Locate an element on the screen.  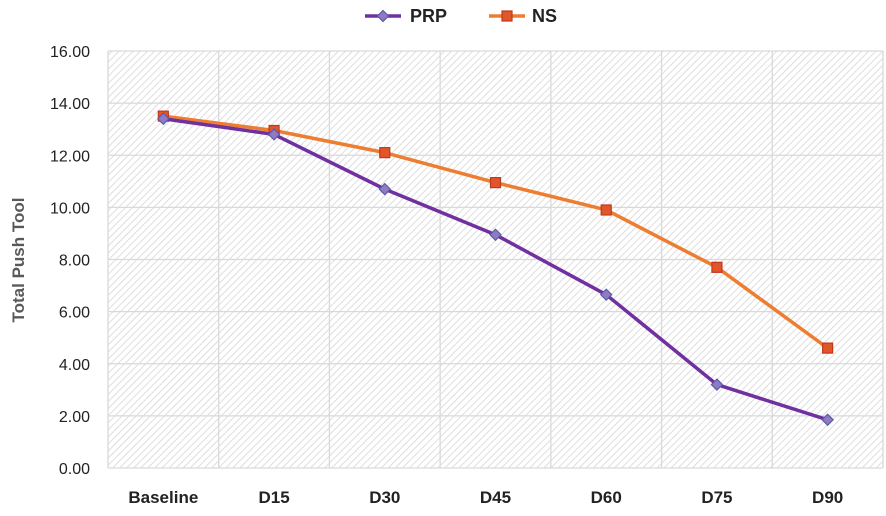
y-tick-label: 2.00 is located at coordinates (74, 417).